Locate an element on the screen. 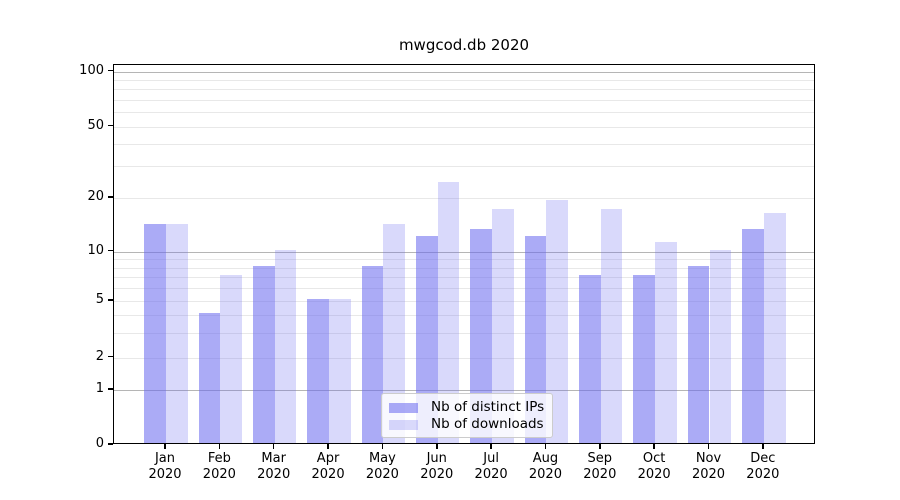  bar-distinct-ips-nov is located at coordinates (698, 354).